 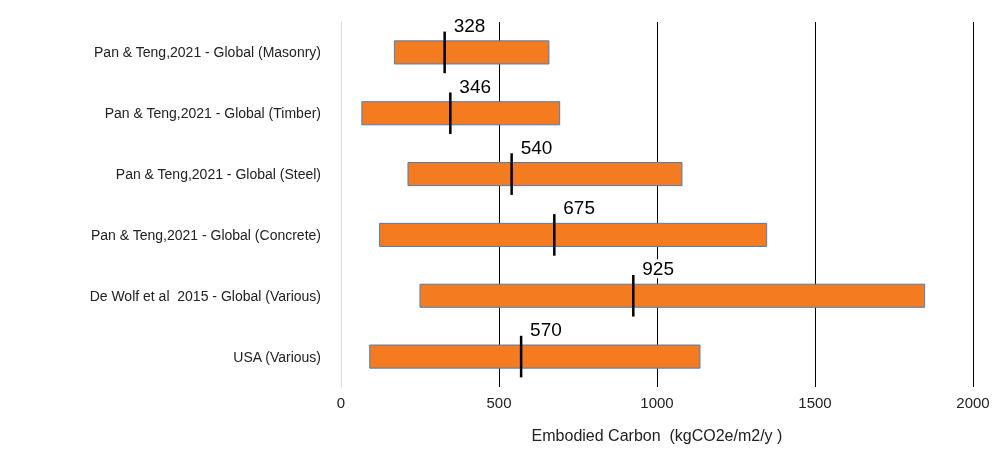 I want to click on y-tick-label: Pan & Teng,2021 - Global (Masonry), so click(x=207, y=52).